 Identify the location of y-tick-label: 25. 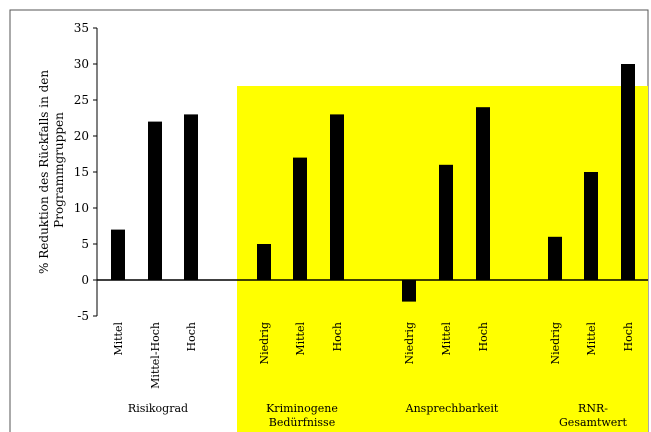
(81, 100).